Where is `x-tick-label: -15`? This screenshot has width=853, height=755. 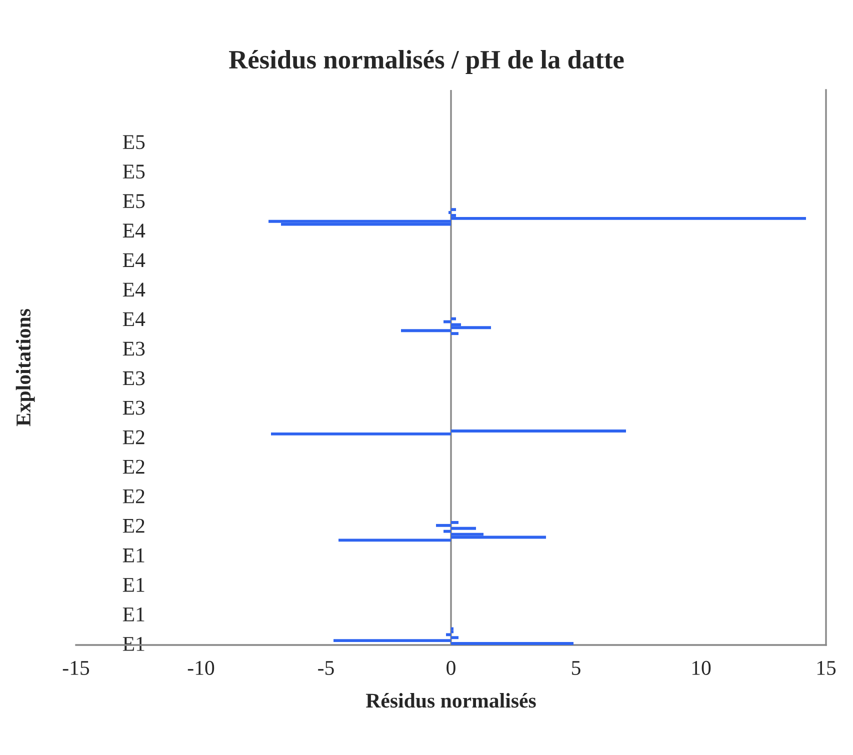
x-tick-label: -15 is located at coordinates (76, 667).